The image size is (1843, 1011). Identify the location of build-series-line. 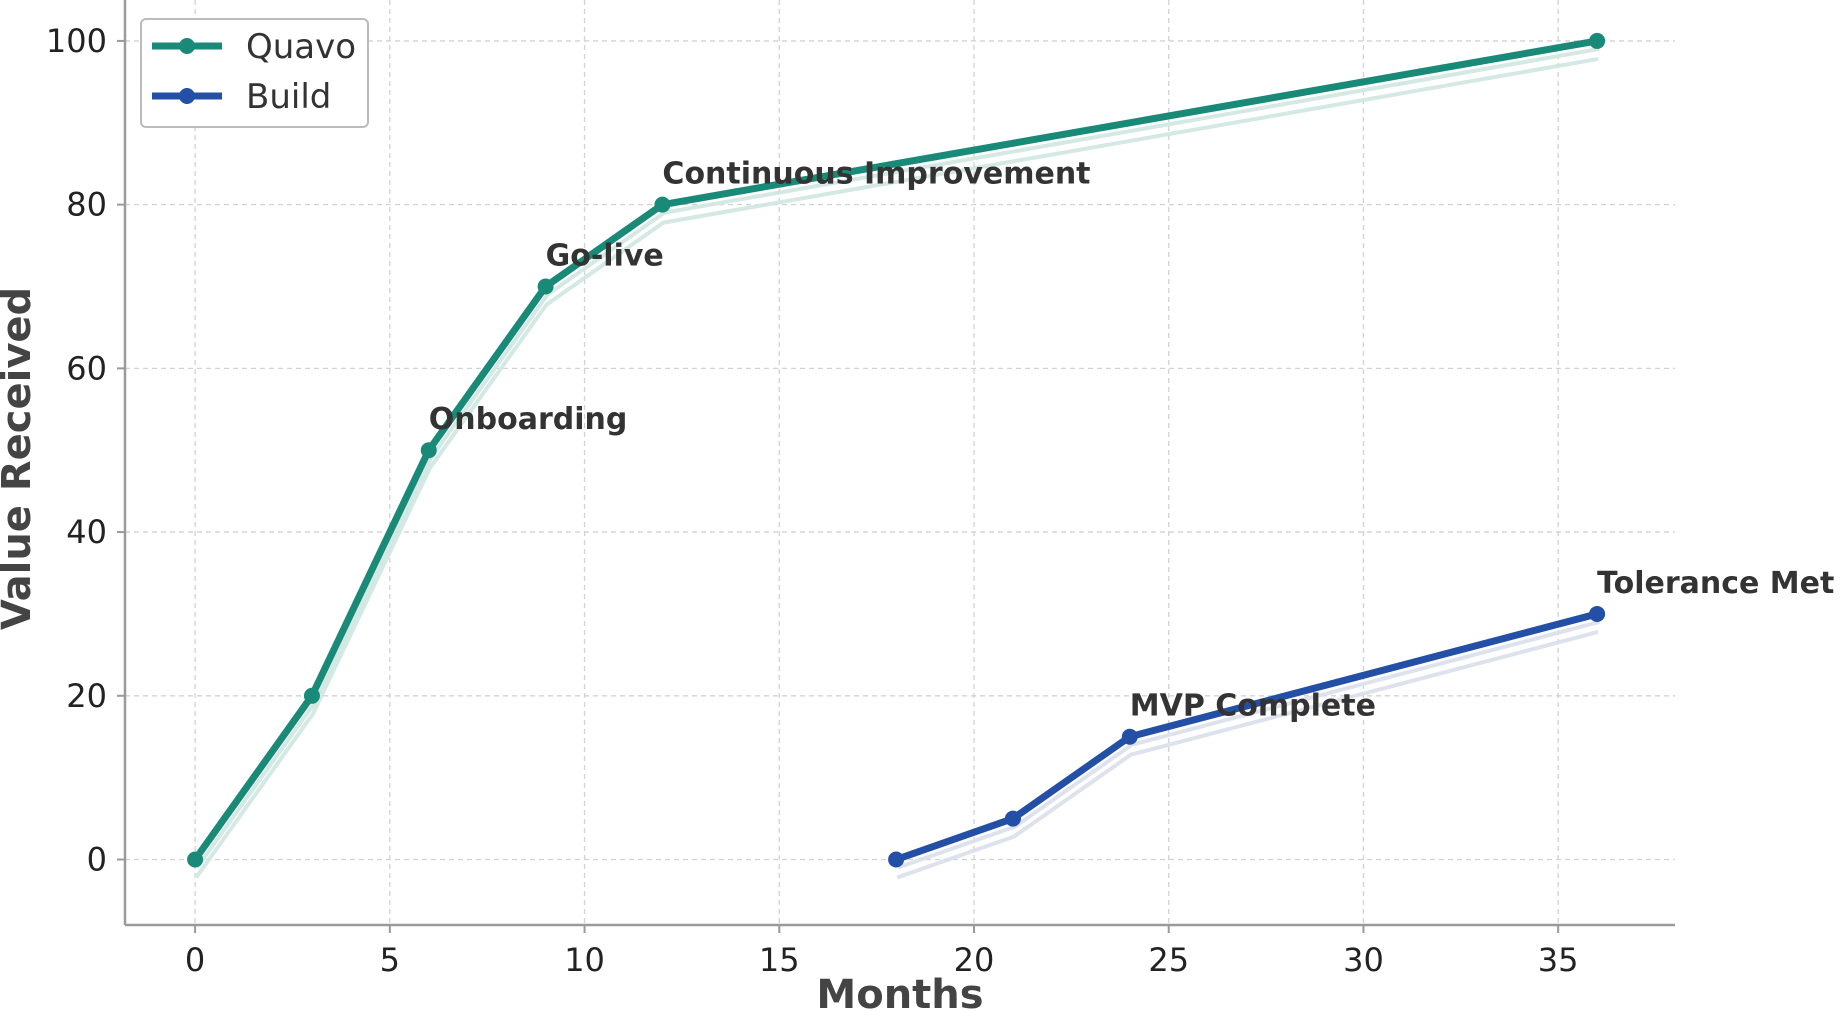
(1246, 737).